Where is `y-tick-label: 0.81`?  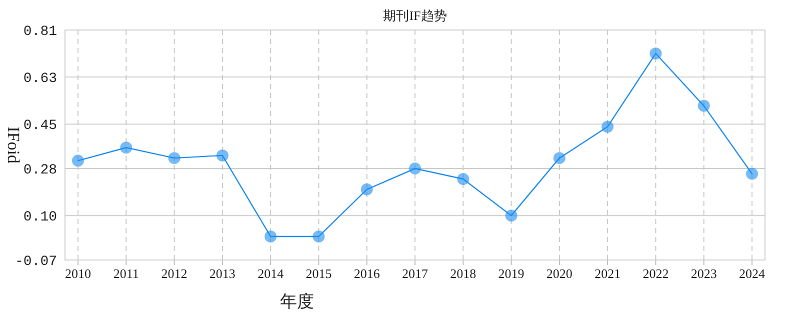 y-tick-label: 0.81 is located at coordinates (40, 32).